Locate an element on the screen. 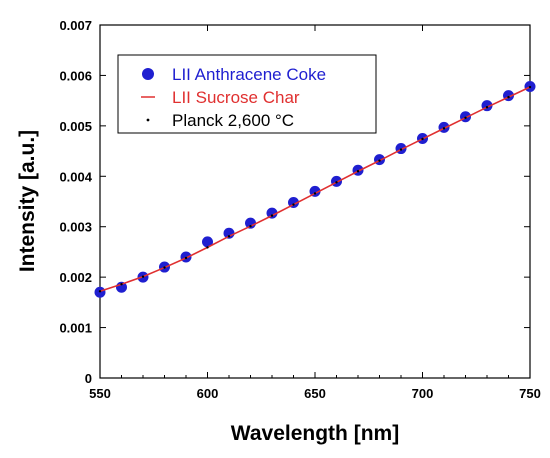 The image size is (550, 458). legend-label-anthracene: LII Anthracene Coke is located at coordinates (249, 74).